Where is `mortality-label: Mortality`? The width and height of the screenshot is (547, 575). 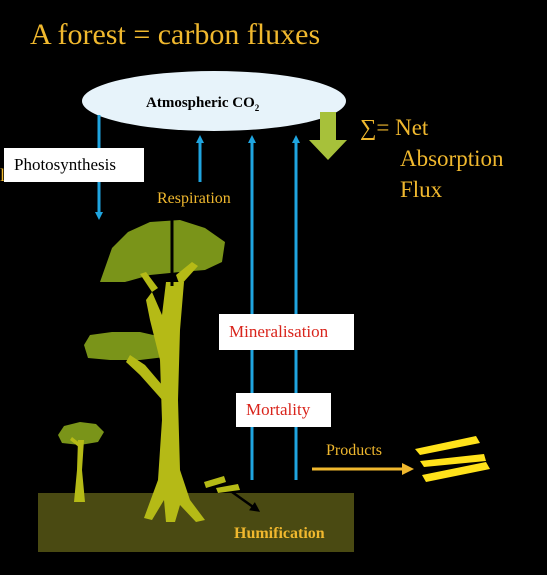 mortality-label: Mortality is located at coordinates (283, 410).